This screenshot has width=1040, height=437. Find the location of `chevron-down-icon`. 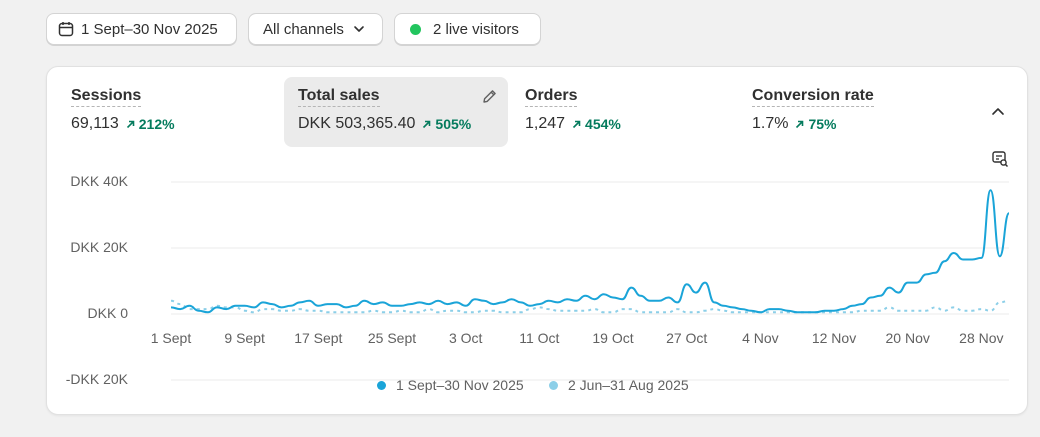

chevron-down-icon is located at coordinates (359, 29).